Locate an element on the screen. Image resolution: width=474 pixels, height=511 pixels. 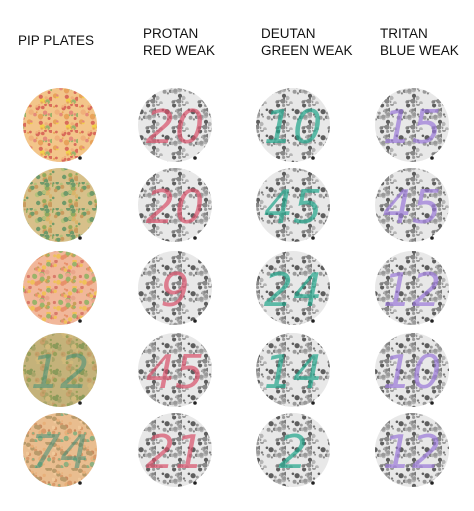
plate-number: 14 is located at coordinates (293, 372).